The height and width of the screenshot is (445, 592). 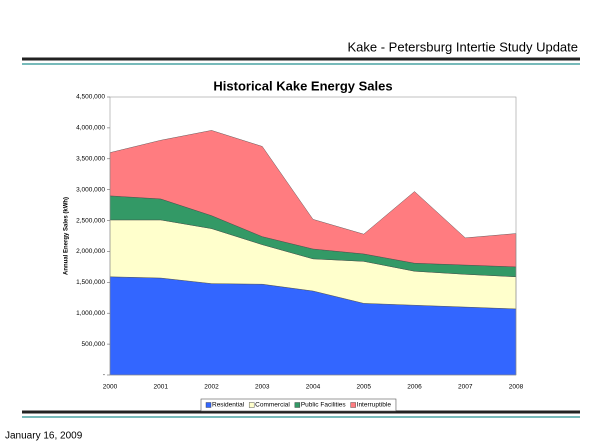 I want to click on x-tick-label: 2007, so click(x=465, y=387).